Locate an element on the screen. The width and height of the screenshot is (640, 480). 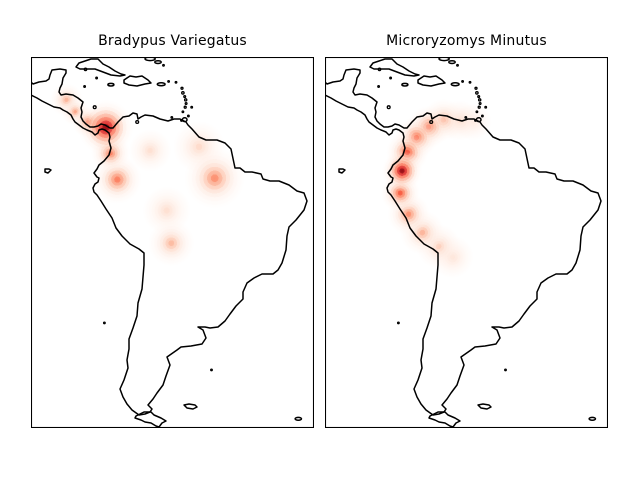
panel-title-bradypus: Bradypus Variegatus is located at coordinates (172, 41).